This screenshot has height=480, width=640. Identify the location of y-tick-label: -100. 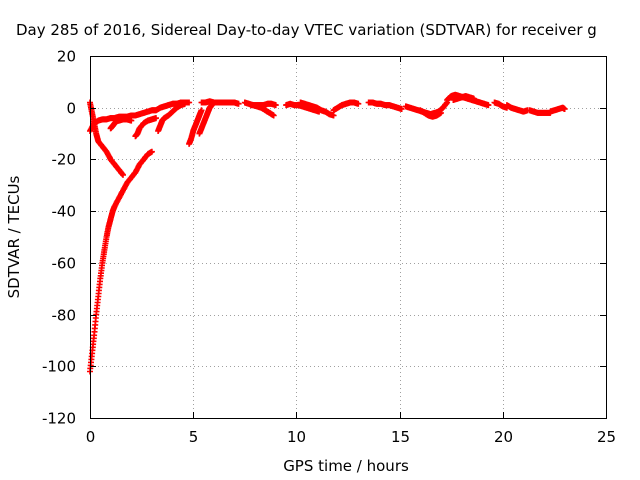
(59, 367).